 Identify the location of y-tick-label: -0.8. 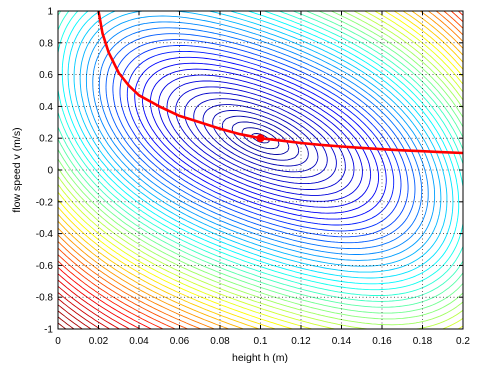
(45, 298).